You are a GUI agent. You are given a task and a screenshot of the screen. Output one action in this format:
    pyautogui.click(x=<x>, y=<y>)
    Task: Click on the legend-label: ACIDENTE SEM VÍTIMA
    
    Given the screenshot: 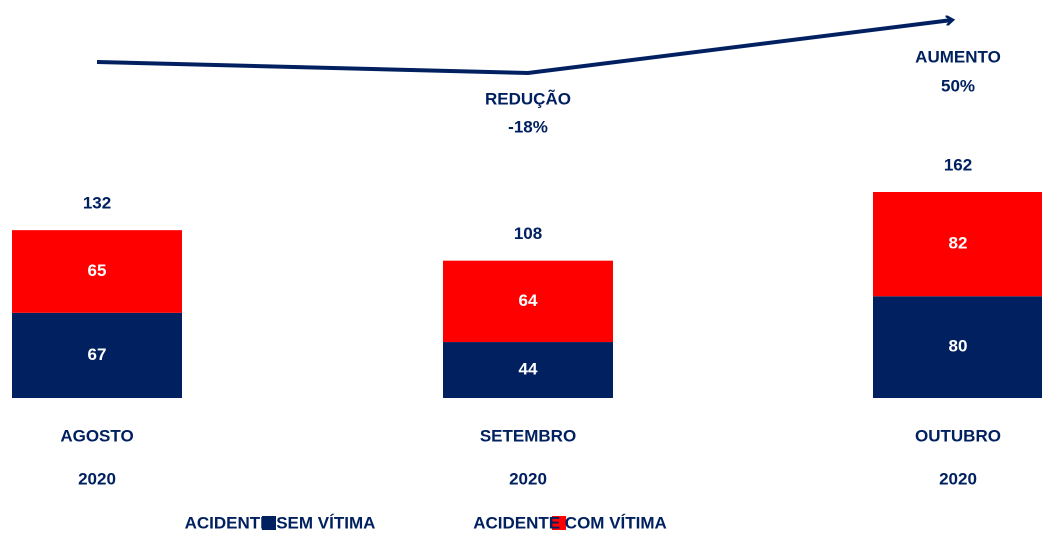 What is the action you would take?
    pyautogui.click(x=280, y=522)
    